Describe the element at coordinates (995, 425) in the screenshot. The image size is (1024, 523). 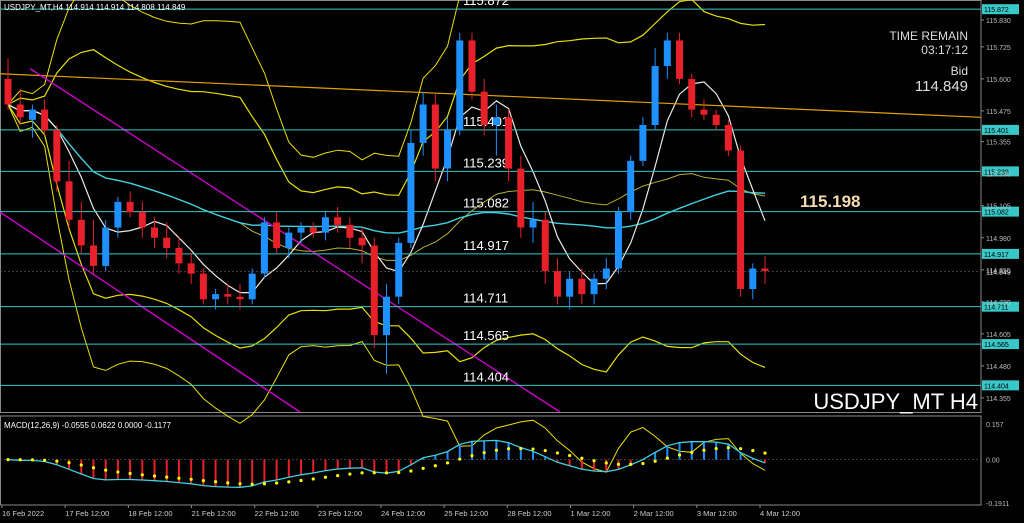
I see `macd-axis-label: 0.157` at that location.